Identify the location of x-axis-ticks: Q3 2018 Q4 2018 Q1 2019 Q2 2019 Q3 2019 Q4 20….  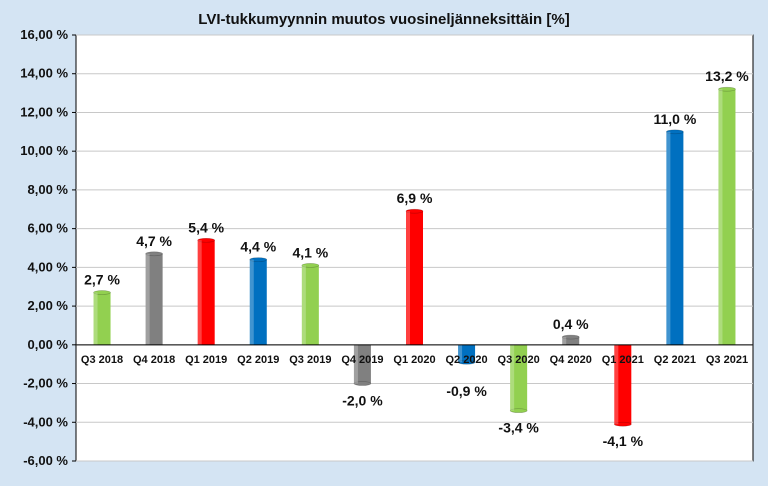
(414, 360).